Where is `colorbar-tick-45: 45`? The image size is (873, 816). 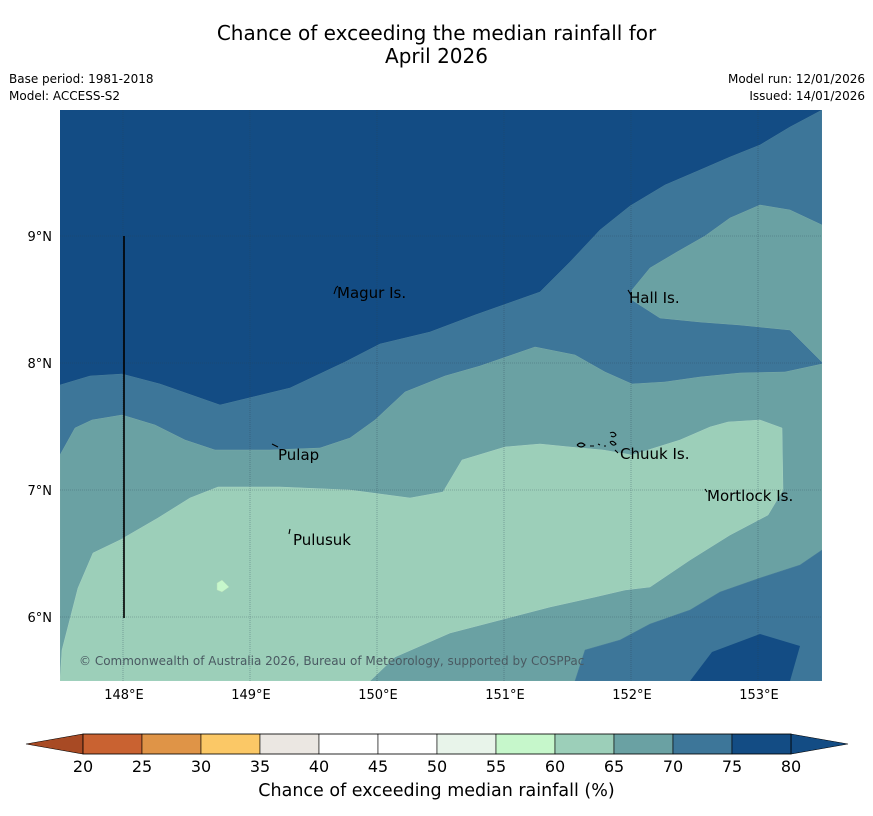 colorbar-tick-45: 45 is located at coordinates (378, 766).